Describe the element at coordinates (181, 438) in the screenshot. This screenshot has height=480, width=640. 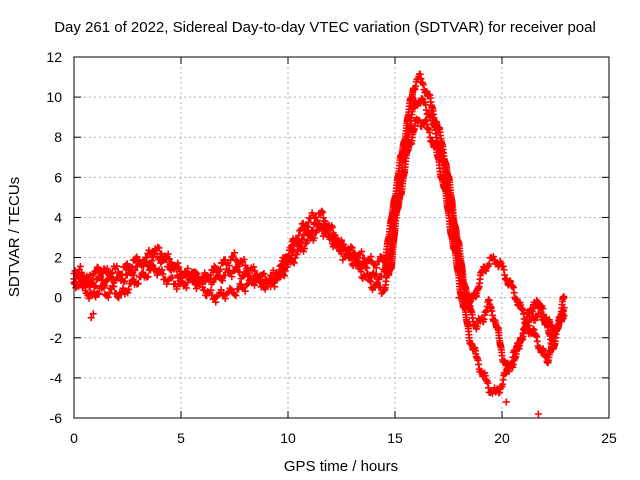
I see `x-tick-label: 5` at that location.